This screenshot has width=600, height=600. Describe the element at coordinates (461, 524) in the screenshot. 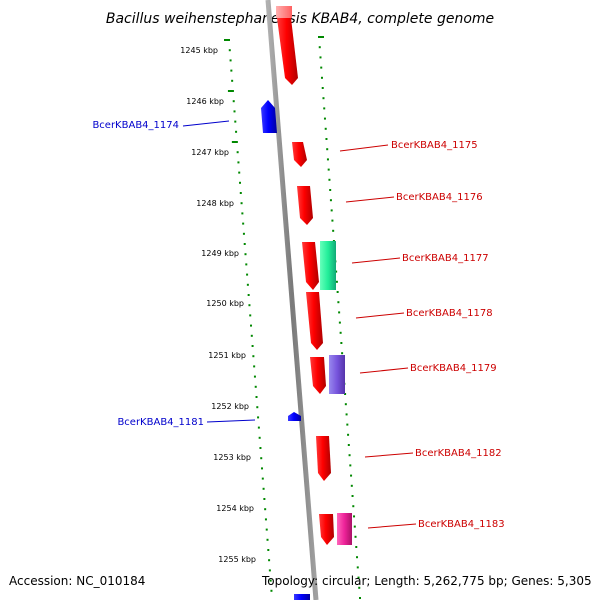

I see `gene-label: BcerKBAB4_1183` at that location.